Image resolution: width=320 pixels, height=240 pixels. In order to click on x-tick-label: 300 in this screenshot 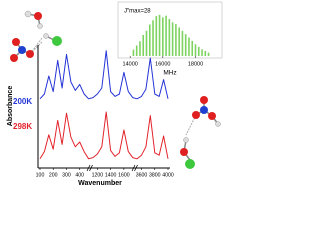, I will do `click(66, 175)`.